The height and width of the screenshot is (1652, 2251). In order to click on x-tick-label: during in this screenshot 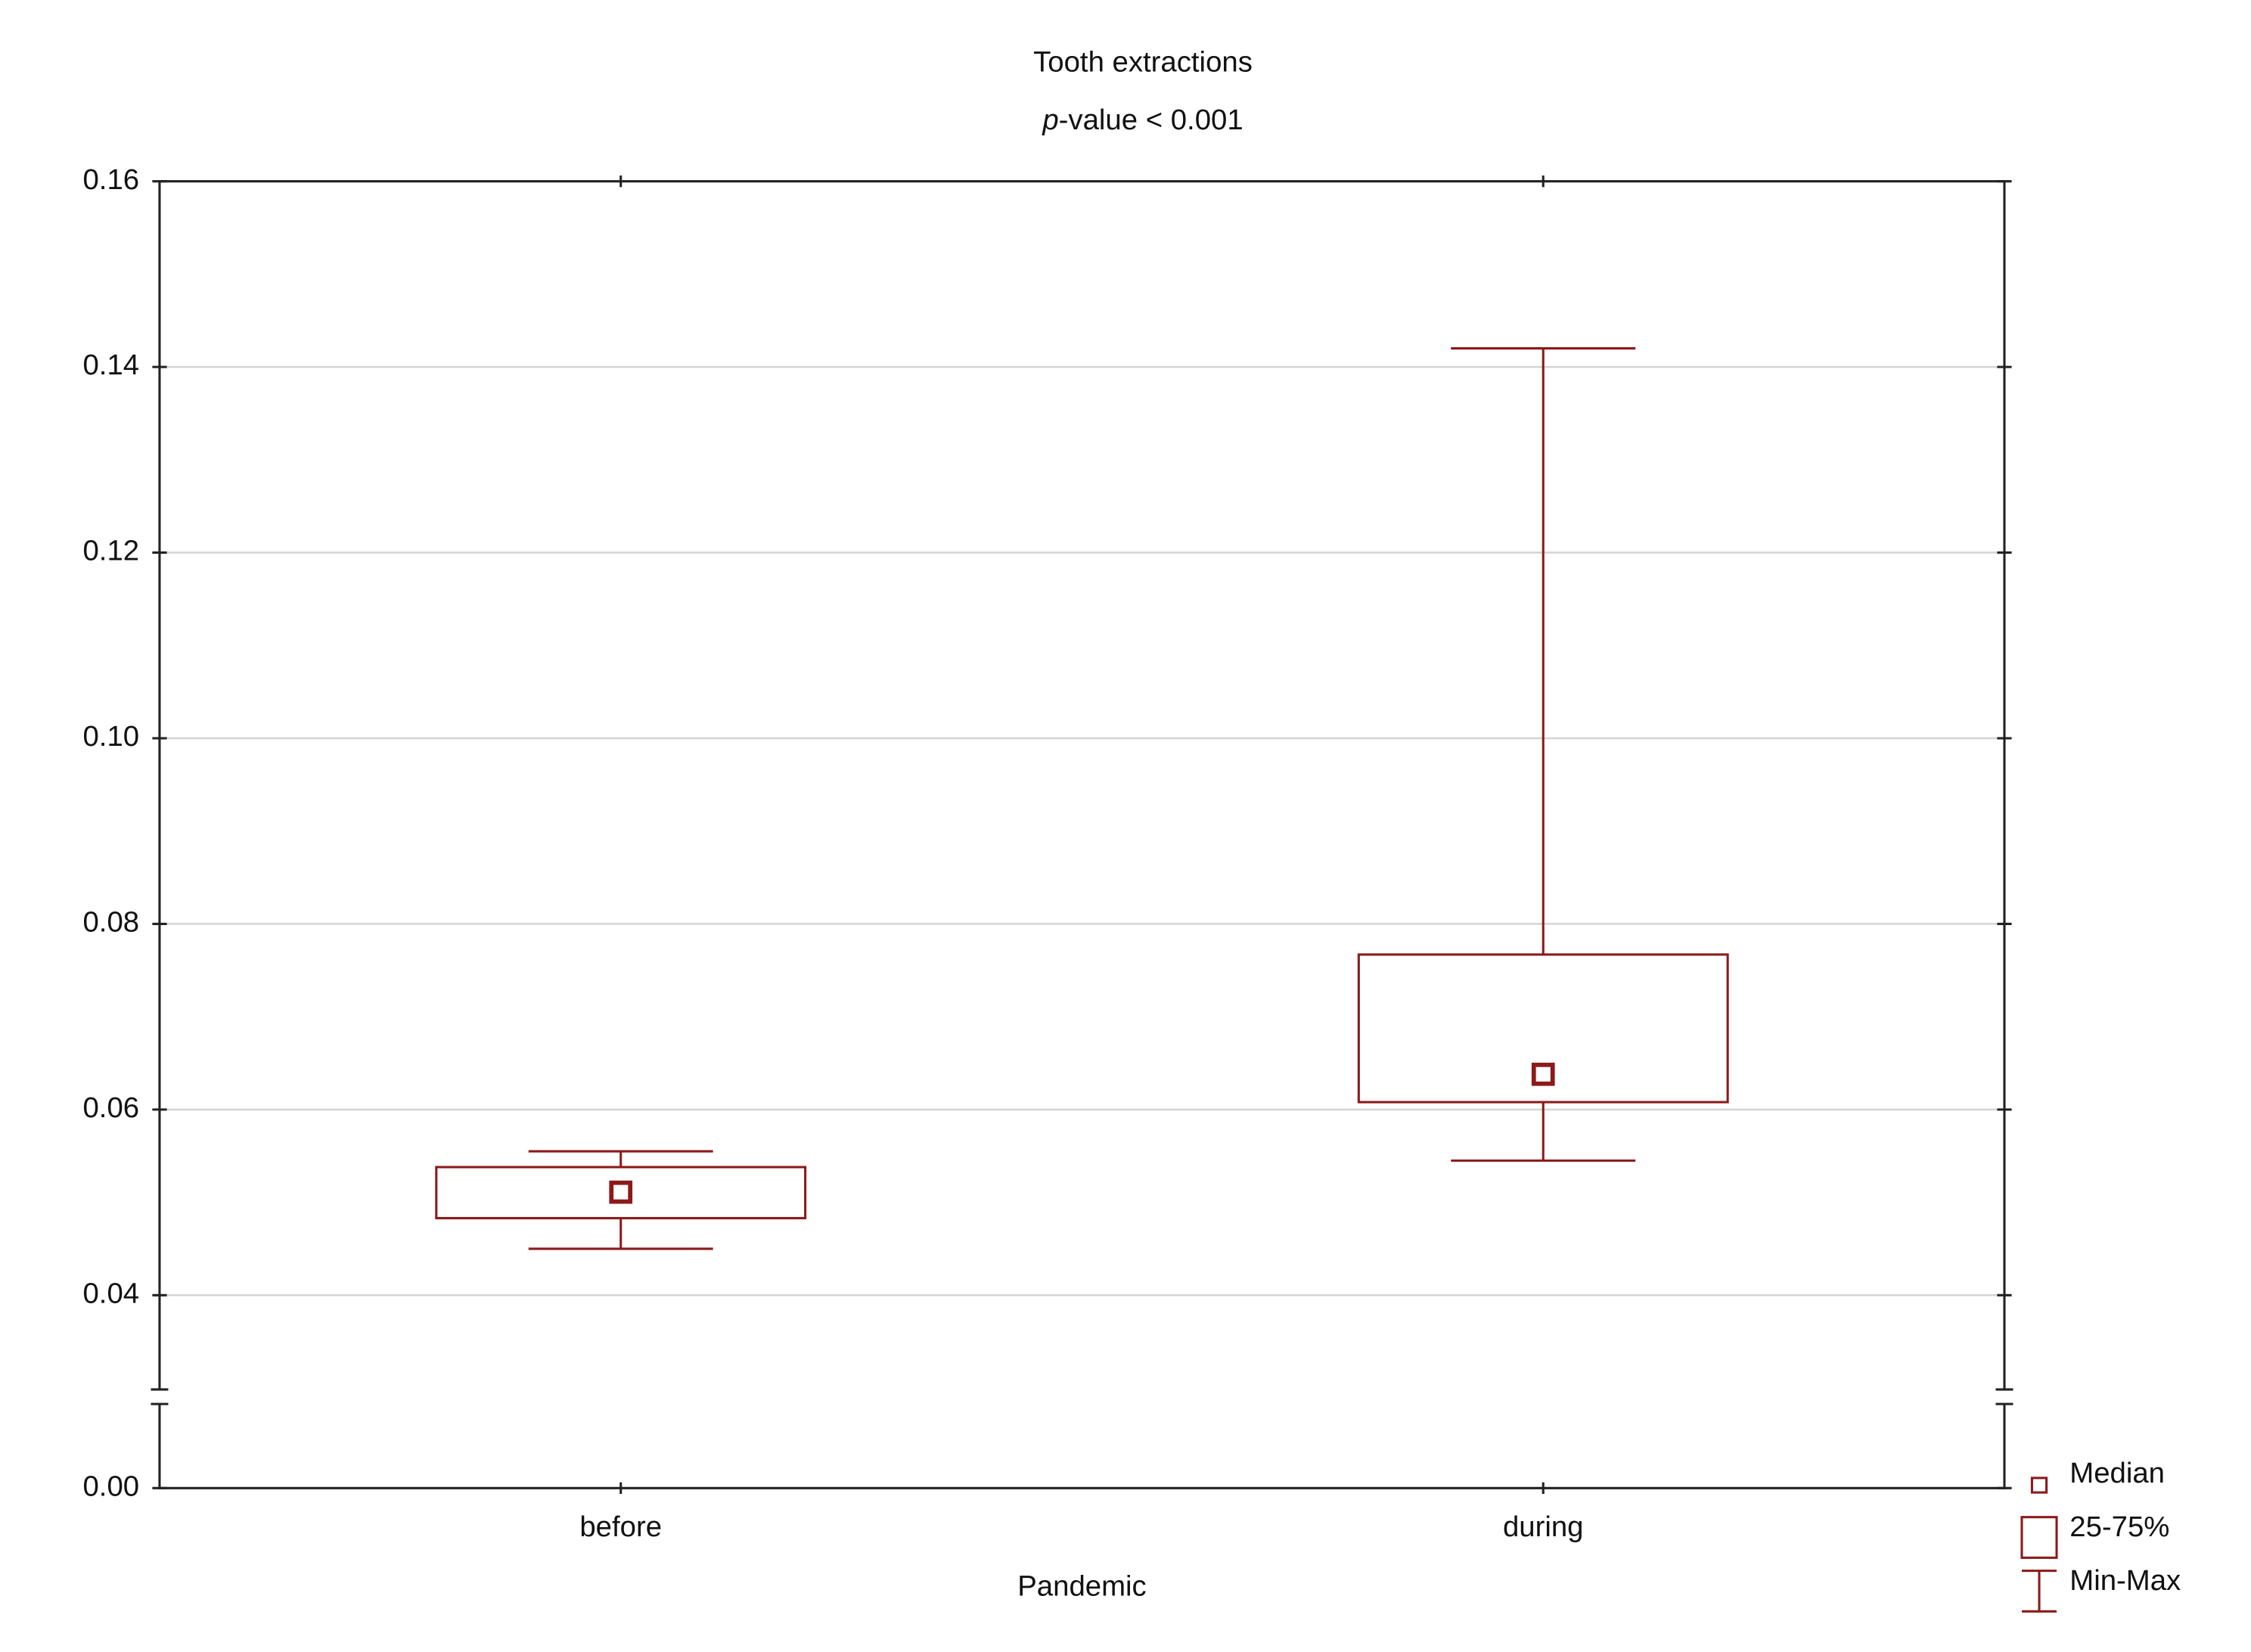, I will do `click(1543, 1527)`.